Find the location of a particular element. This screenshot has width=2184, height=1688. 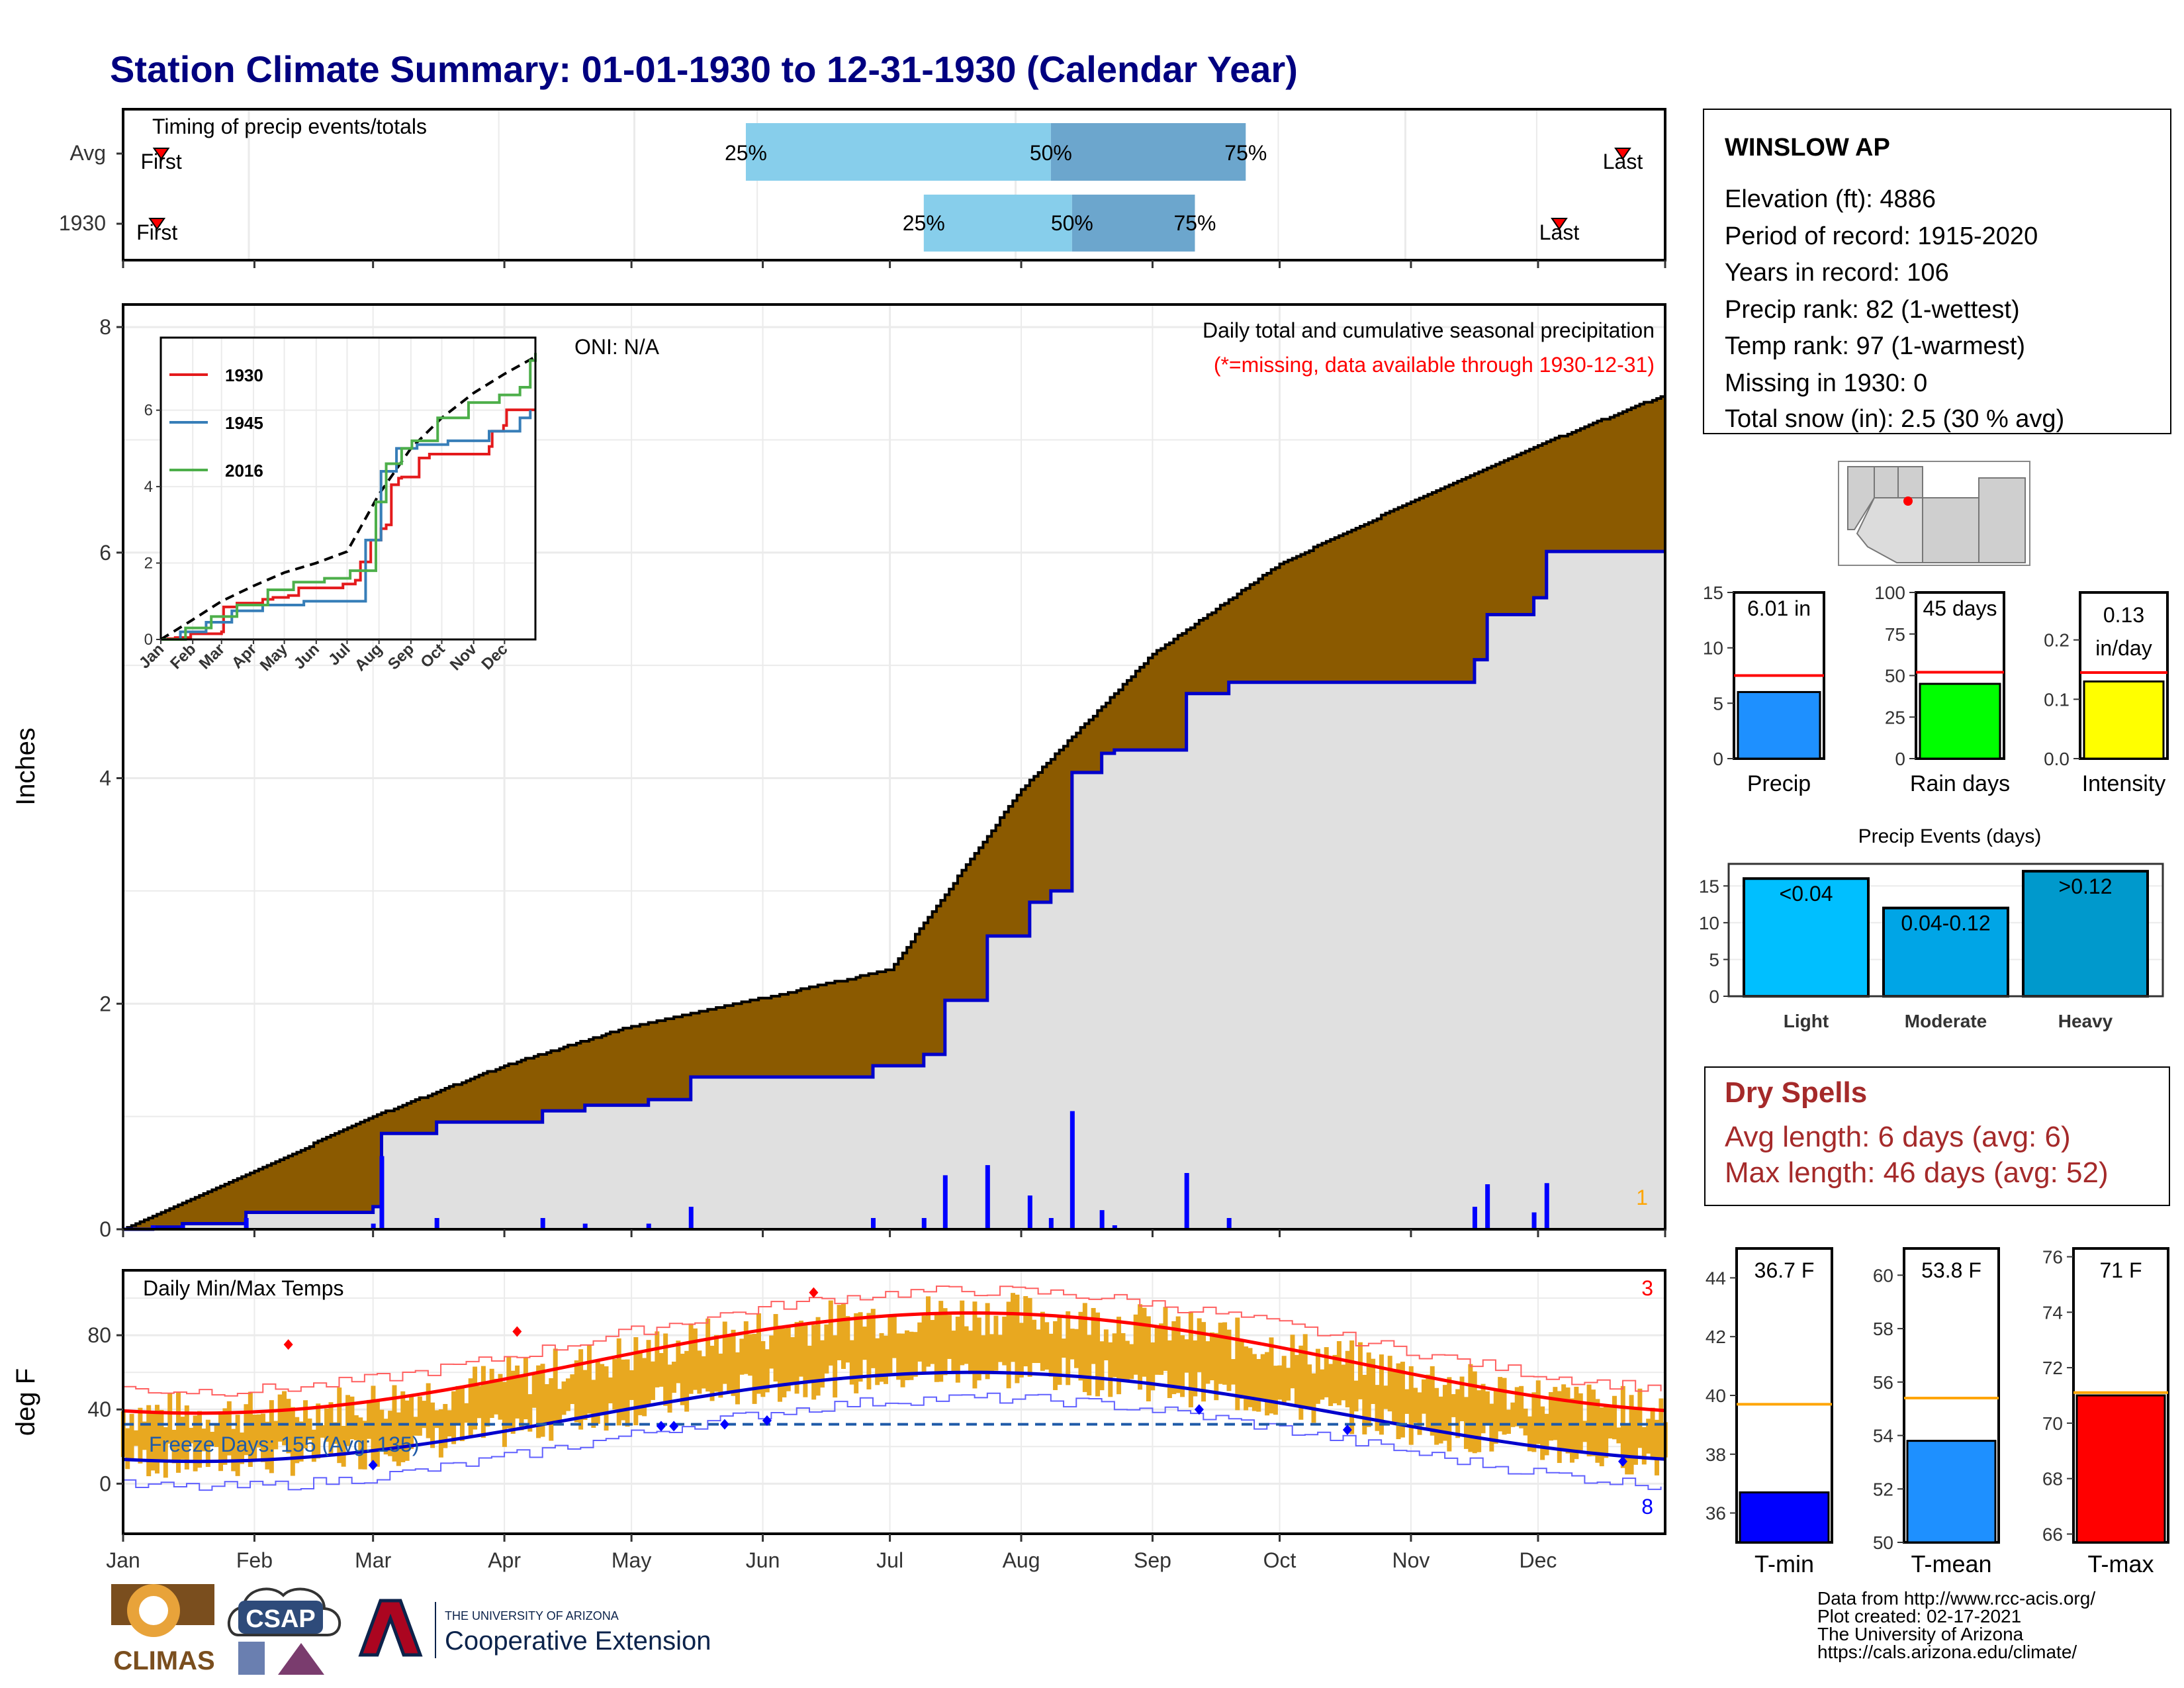

events-title: Precip Events (days) is located at coordinates (1950, 836).